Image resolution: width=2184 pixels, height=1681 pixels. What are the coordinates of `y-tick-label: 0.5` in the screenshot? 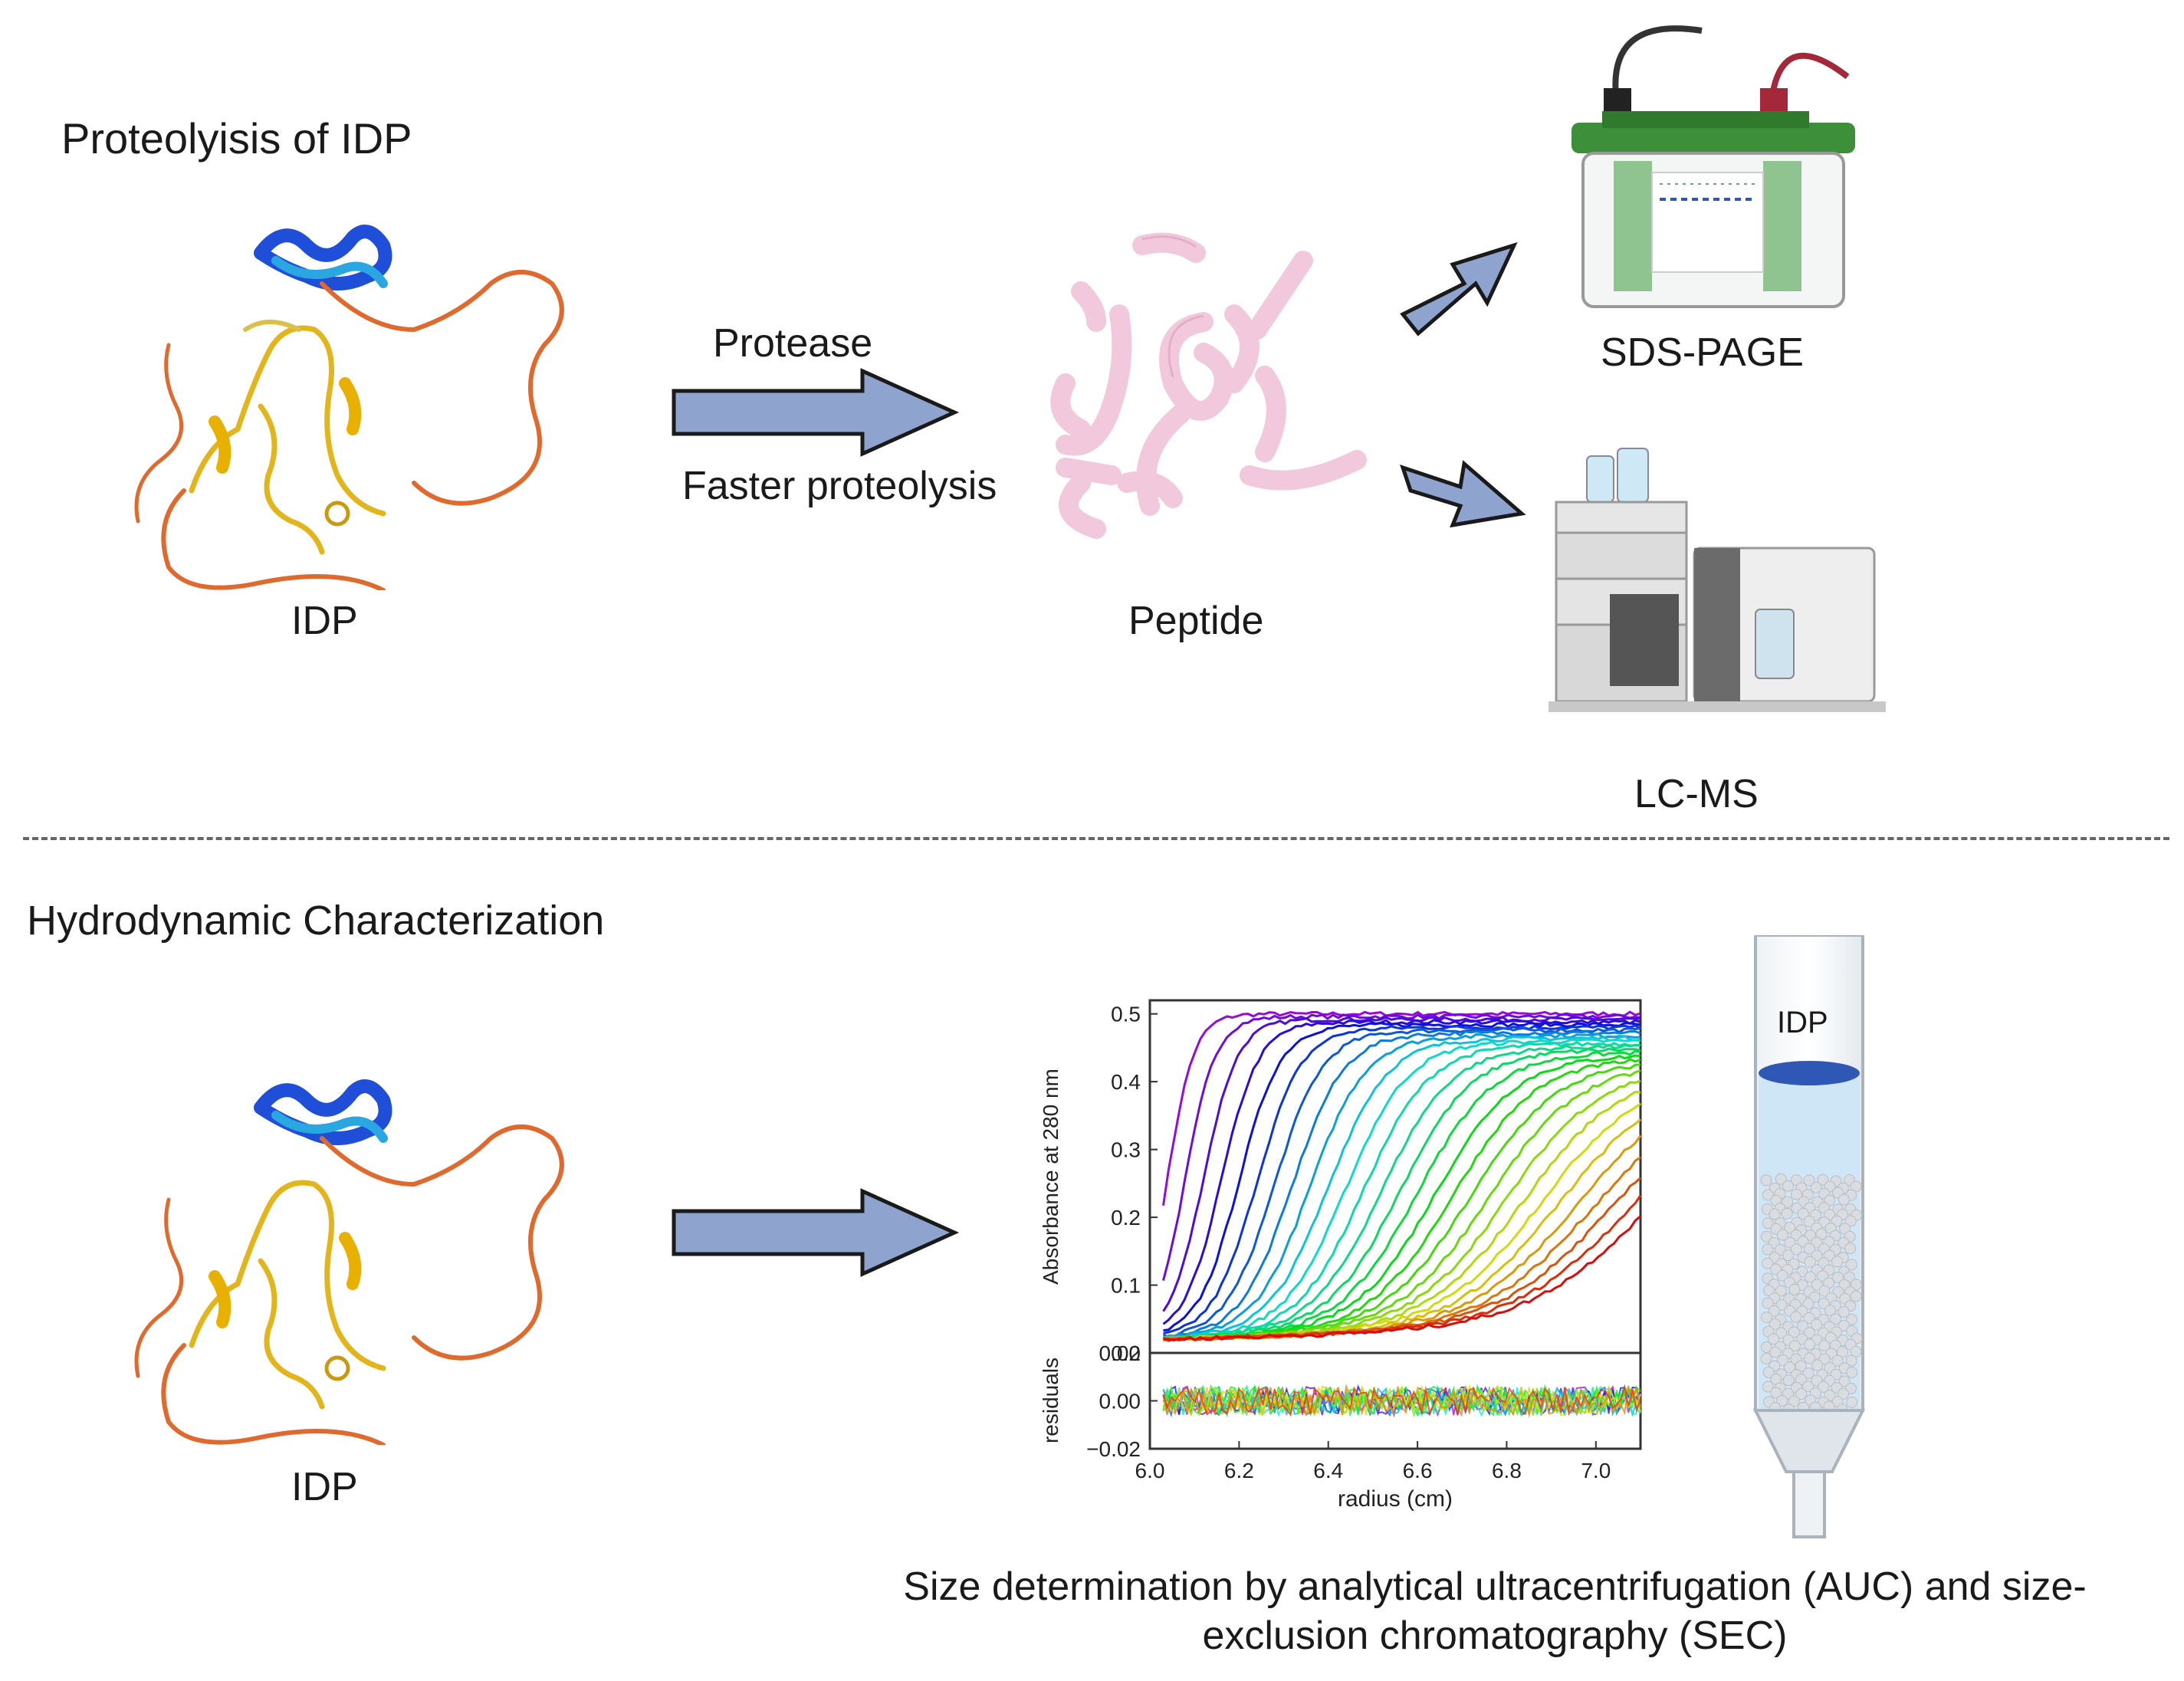 It's located at (1126, 1014).